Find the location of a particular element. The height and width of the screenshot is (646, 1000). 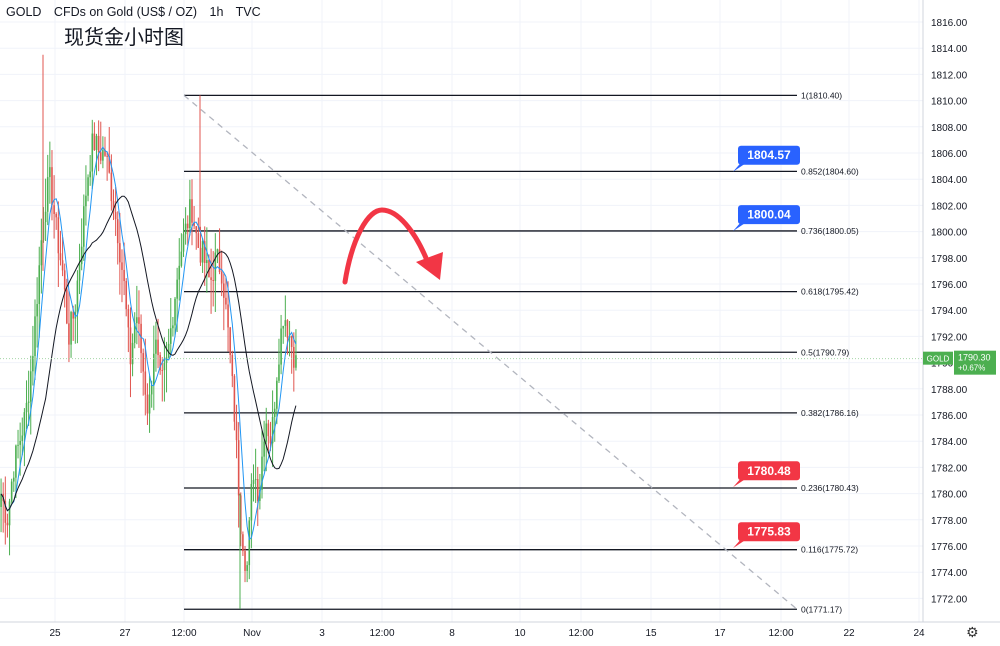

price-tick-label: 1794.00 is located at coordinates (949, 311).